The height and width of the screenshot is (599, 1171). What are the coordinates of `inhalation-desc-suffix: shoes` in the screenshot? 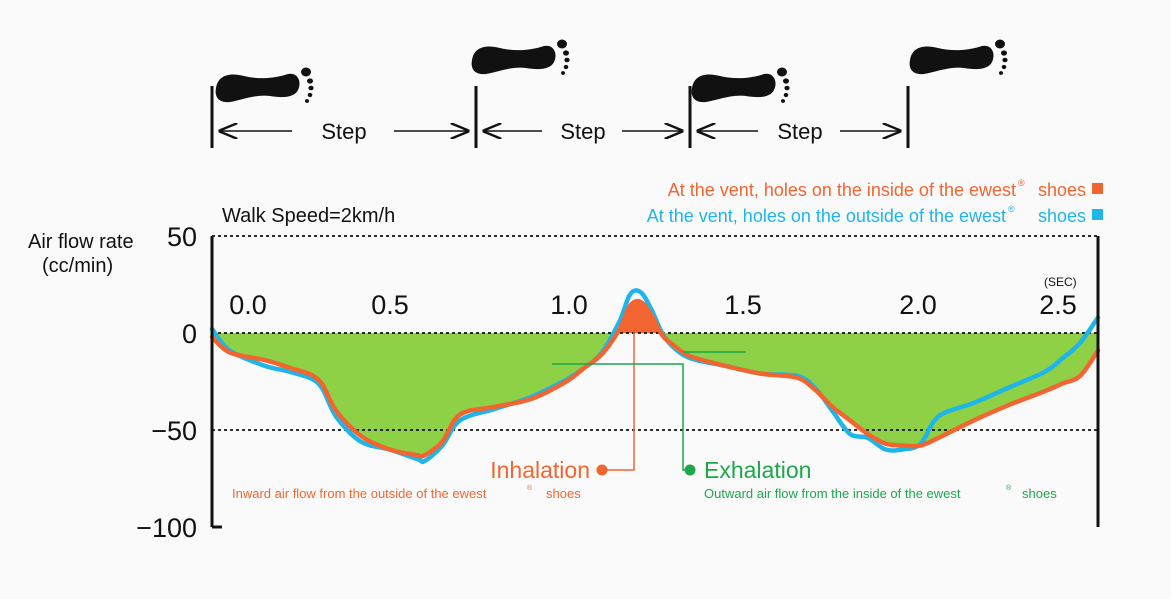 It's located at (563, 493).